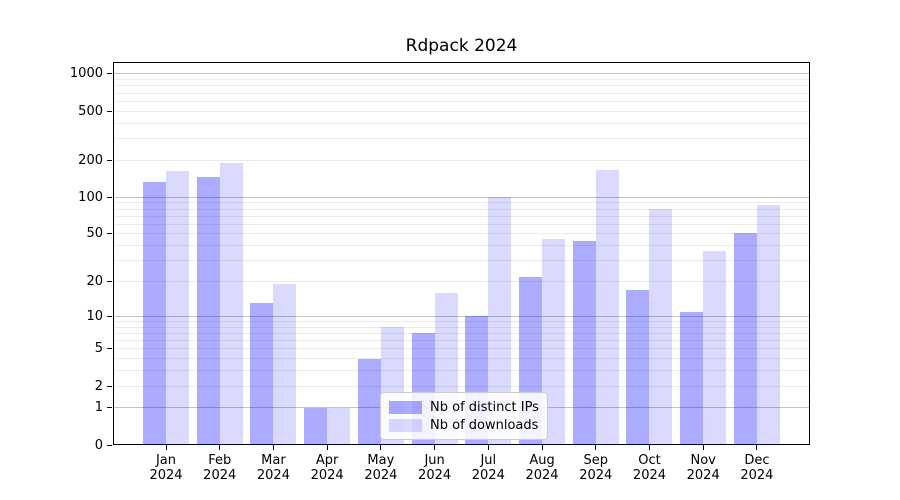 The width and height of the screenshot is (900, 500). I want to click on legend-entry-downloads: Nb of downloads, so click(464, 425).